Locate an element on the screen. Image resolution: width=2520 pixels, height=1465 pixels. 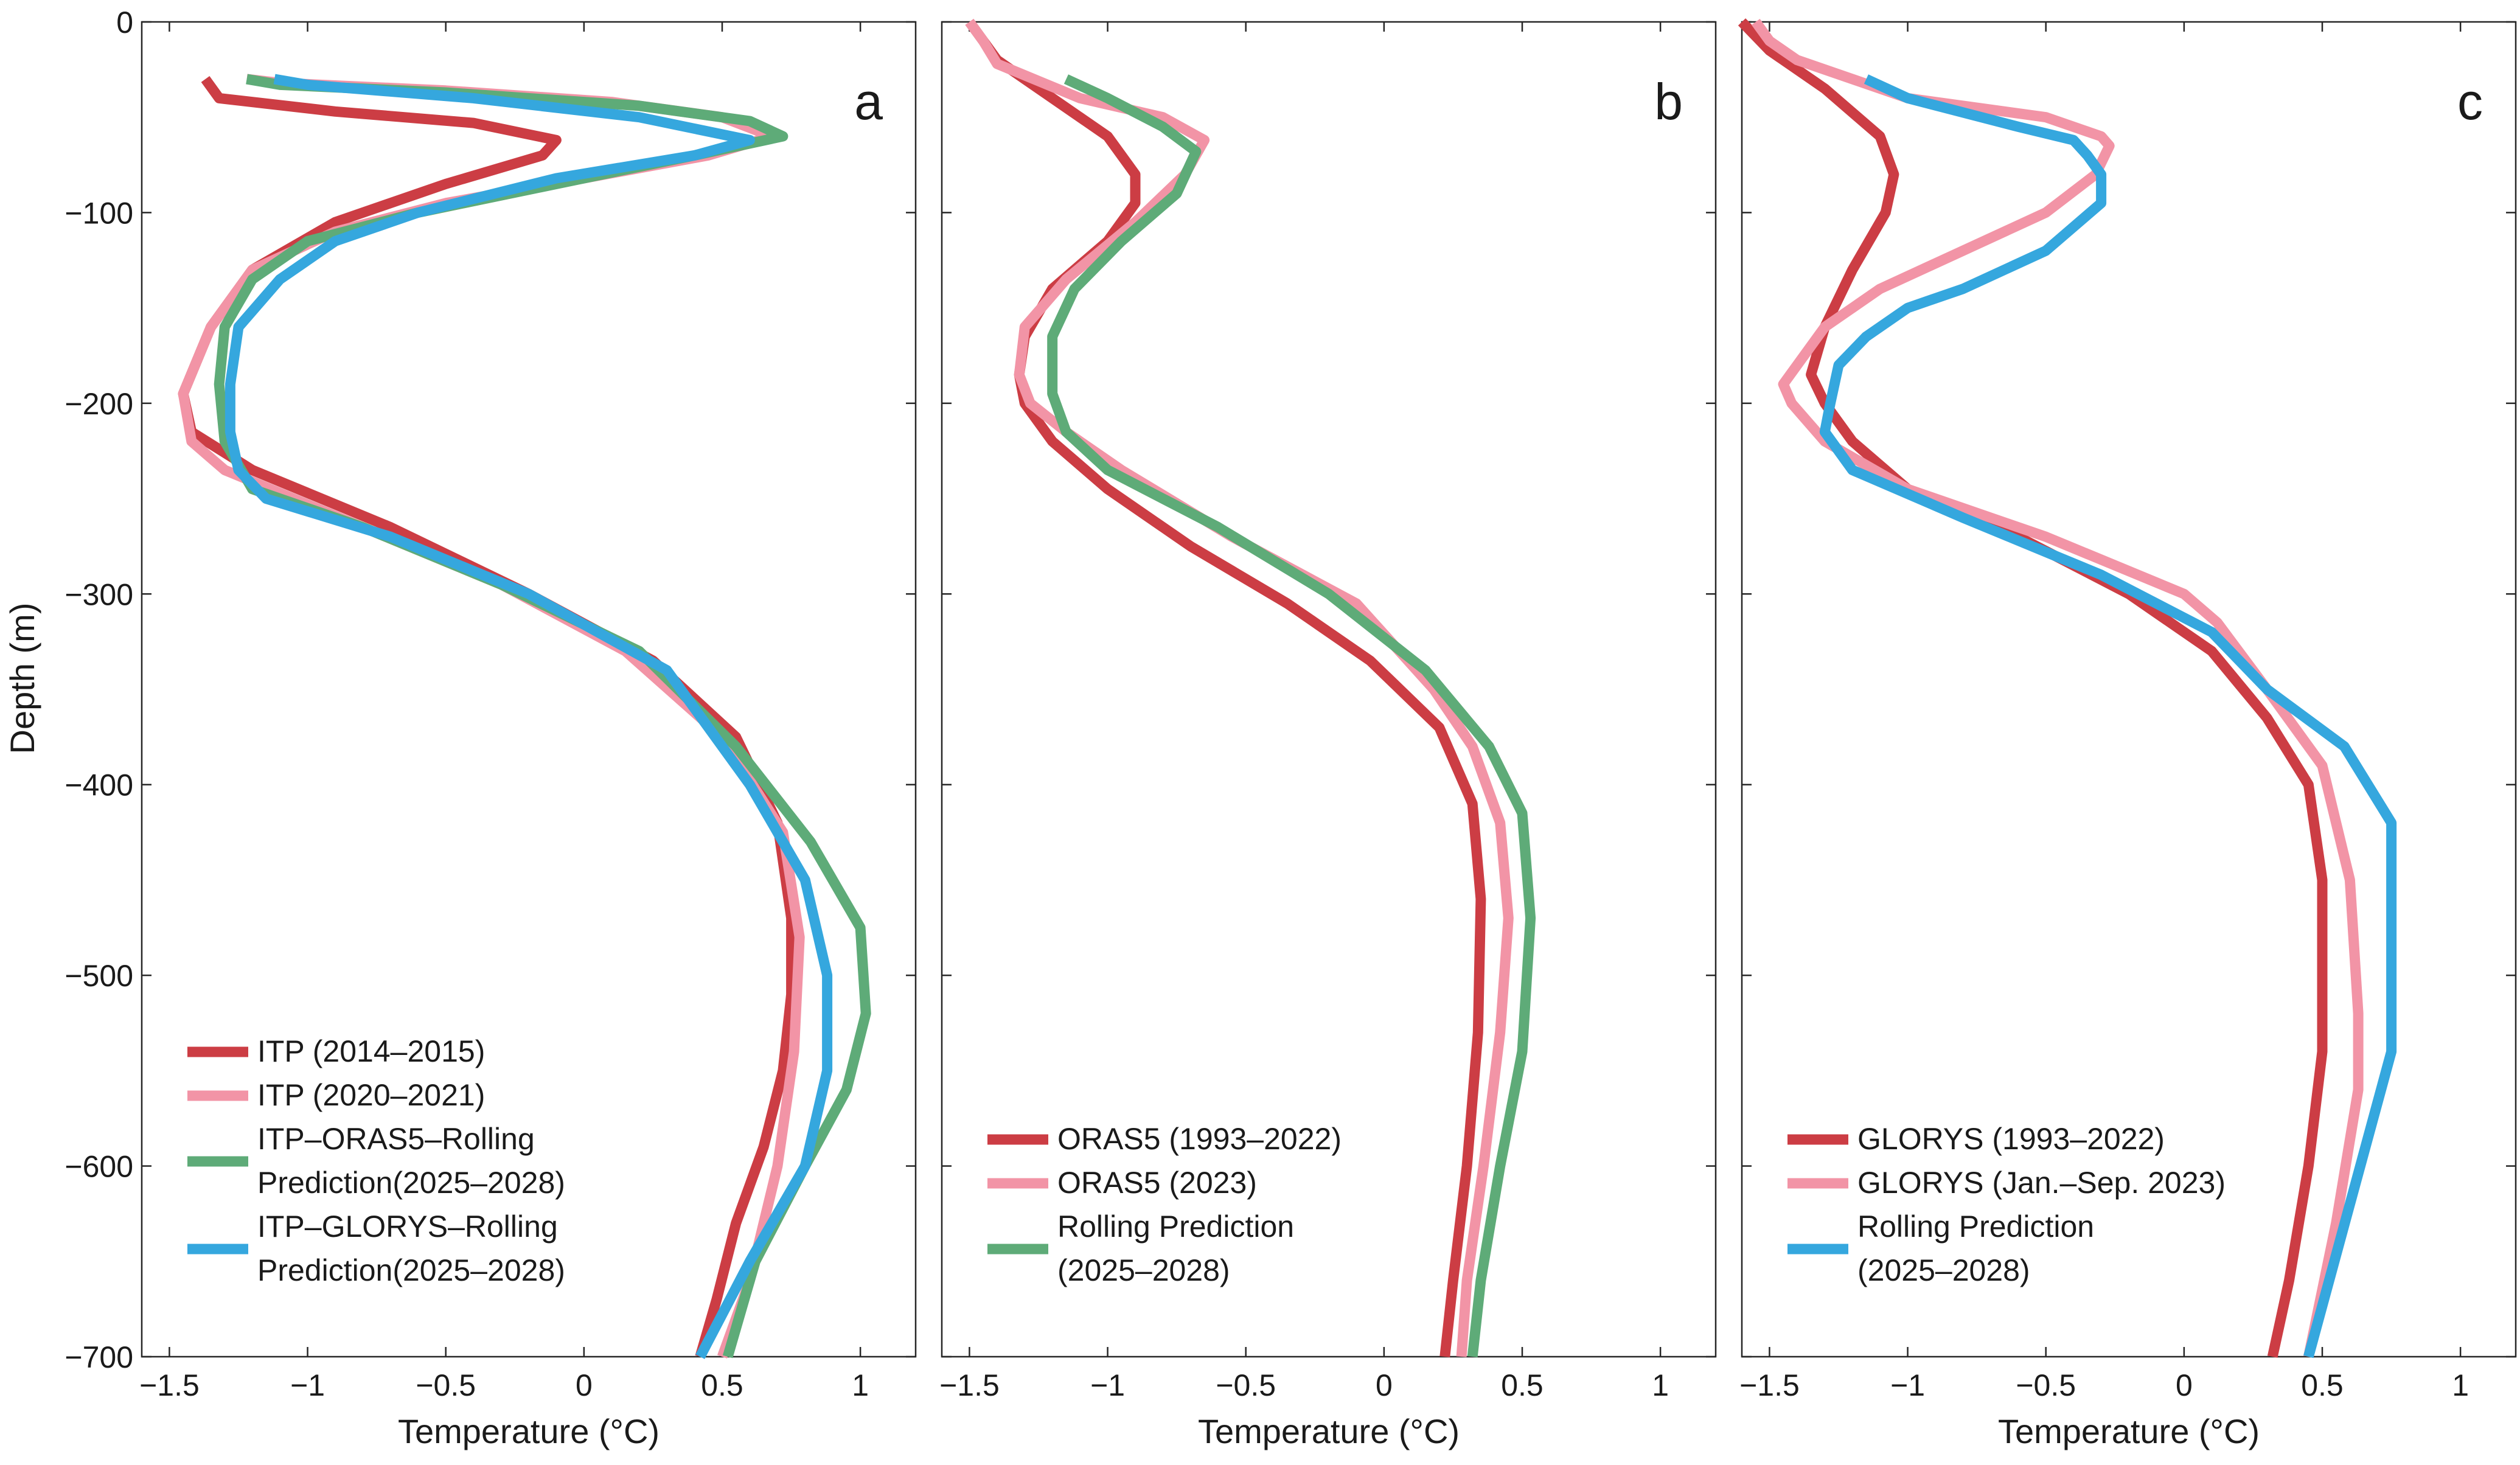
y-tick-label: 0 is located at coordinates (124, 22).